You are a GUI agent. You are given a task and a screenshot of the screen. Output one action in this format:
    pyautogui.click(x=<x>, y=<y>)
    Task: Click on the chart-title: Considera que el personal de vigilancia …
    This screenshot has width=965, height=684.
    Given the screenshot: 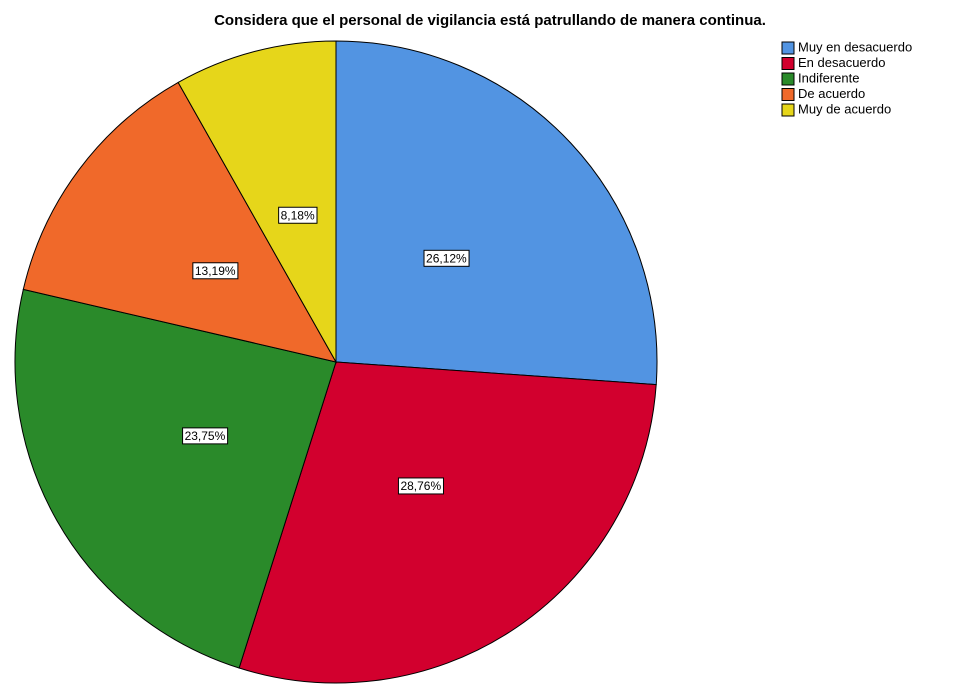 What is the action you would take?
    pyautogui.click(x=490, y=20)
    